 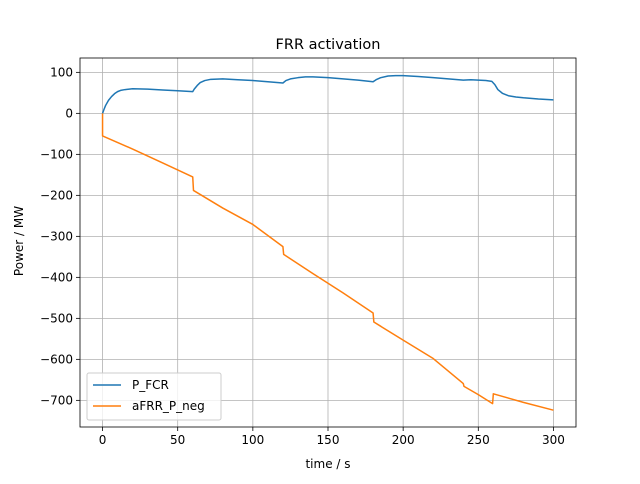 What do you see at coordinates (69, 113) in the screenshot?
I see `y-tick-label: 0` at bounding box center [69, 113].